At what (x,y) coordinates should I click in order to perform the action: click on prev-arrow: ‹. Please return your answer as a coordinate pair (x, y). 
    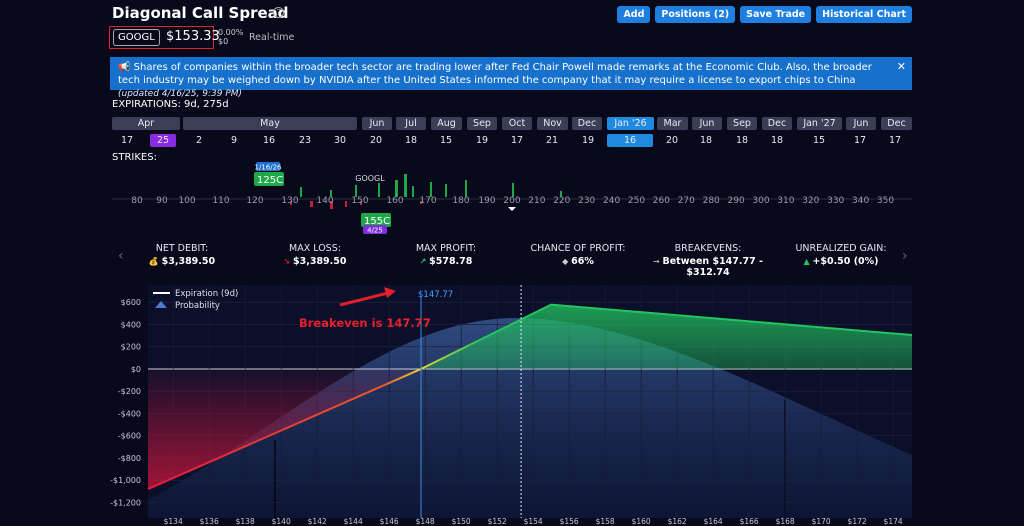
    Looking at the image, I should click on (121, 256).